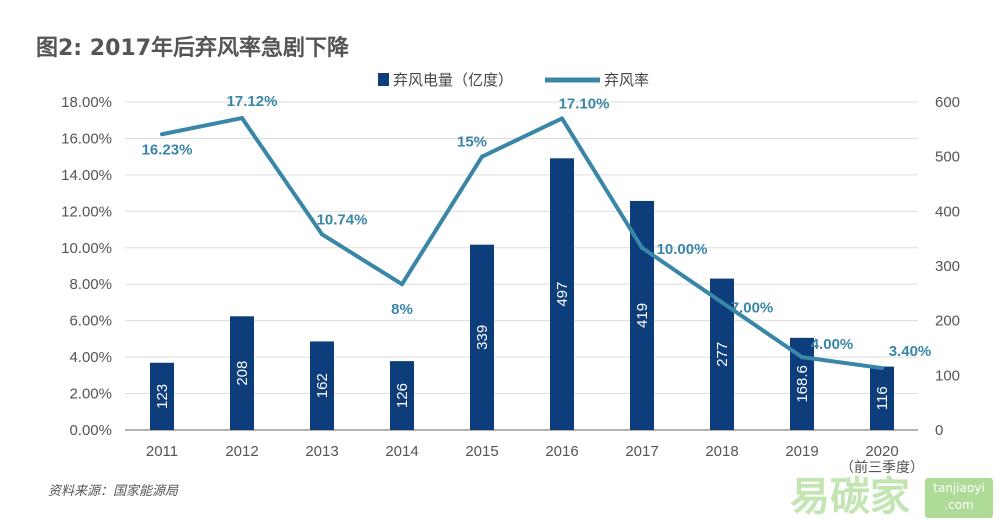 This screenshot has height=520, width=1000. Describe the element at coordinates (86, 175) in the screenshot. I see `left-tick-label: 14.00%` at that location.